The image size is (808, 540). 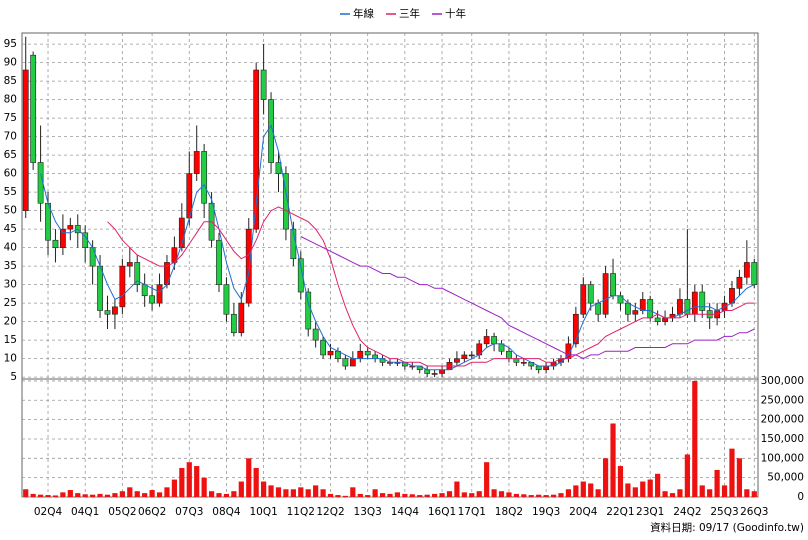 What do you see at coordinates (85, 512) in the screenshot?
I see `x-tick-label: 04Q1` at bounding box center [85, 512].